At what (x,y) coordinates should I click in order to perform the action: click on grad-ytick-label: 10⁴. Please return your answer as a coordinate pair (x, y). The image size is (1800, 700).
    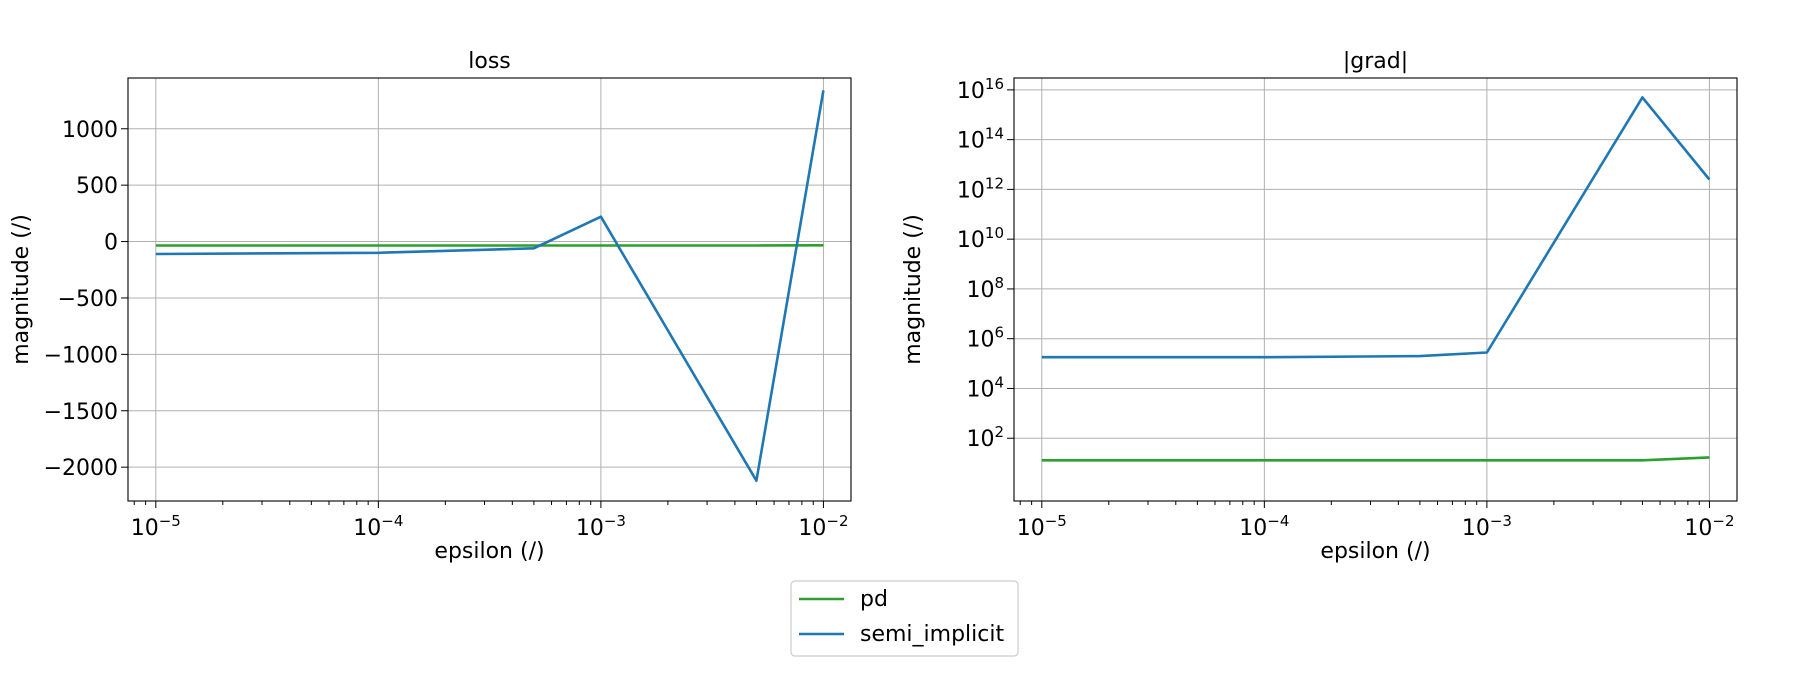
    Looking at the image, I should click on (985, 387).